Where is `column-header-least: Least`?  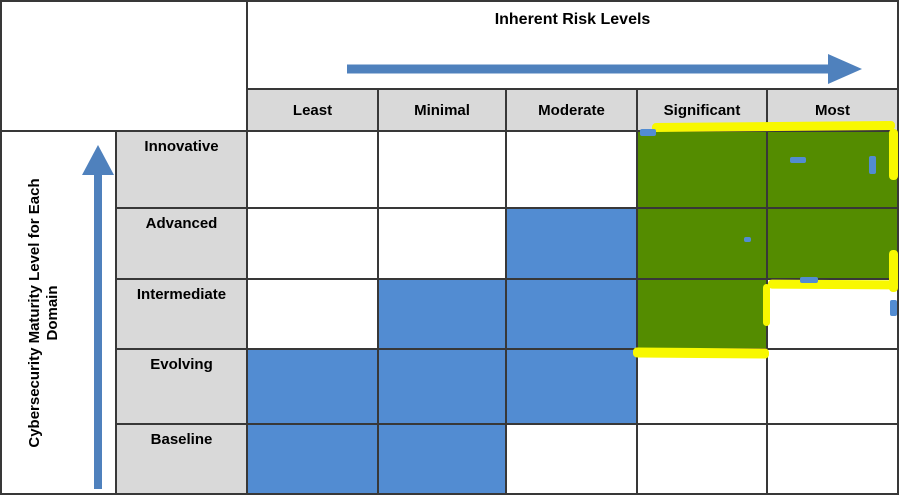 column-header-least: Least is located at coordinates (312, 110).